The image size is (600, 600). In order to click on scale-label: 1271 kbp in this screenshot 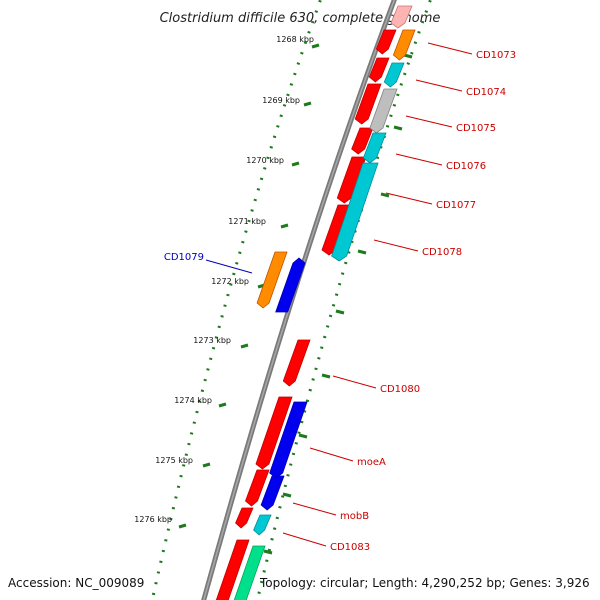, I will do `click(247, 221)`.